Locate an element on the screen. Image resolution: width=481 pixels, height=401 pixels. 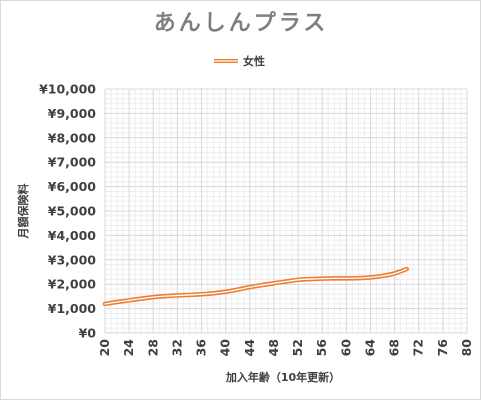
x-tick-label: 56 is located at coordinates (321, 348).